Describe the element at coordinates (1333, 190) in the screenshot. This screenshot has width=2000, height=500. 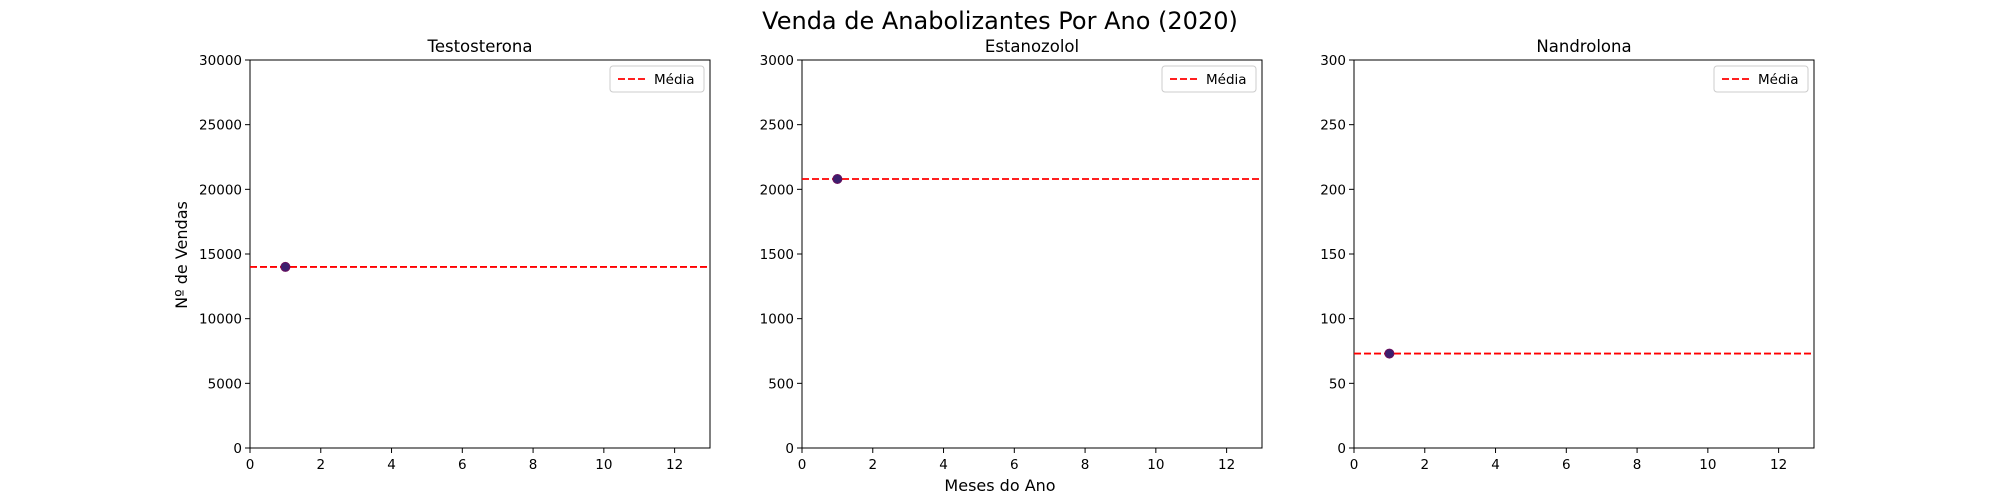
I see `y-tick-label: 200` at that location.